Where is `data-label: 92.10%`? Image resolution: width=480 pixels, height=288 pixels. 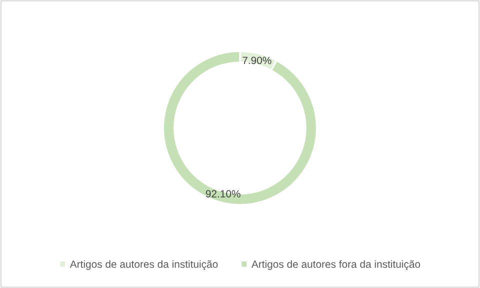
data-label: 92.10% is located at coordinates (223, 194).